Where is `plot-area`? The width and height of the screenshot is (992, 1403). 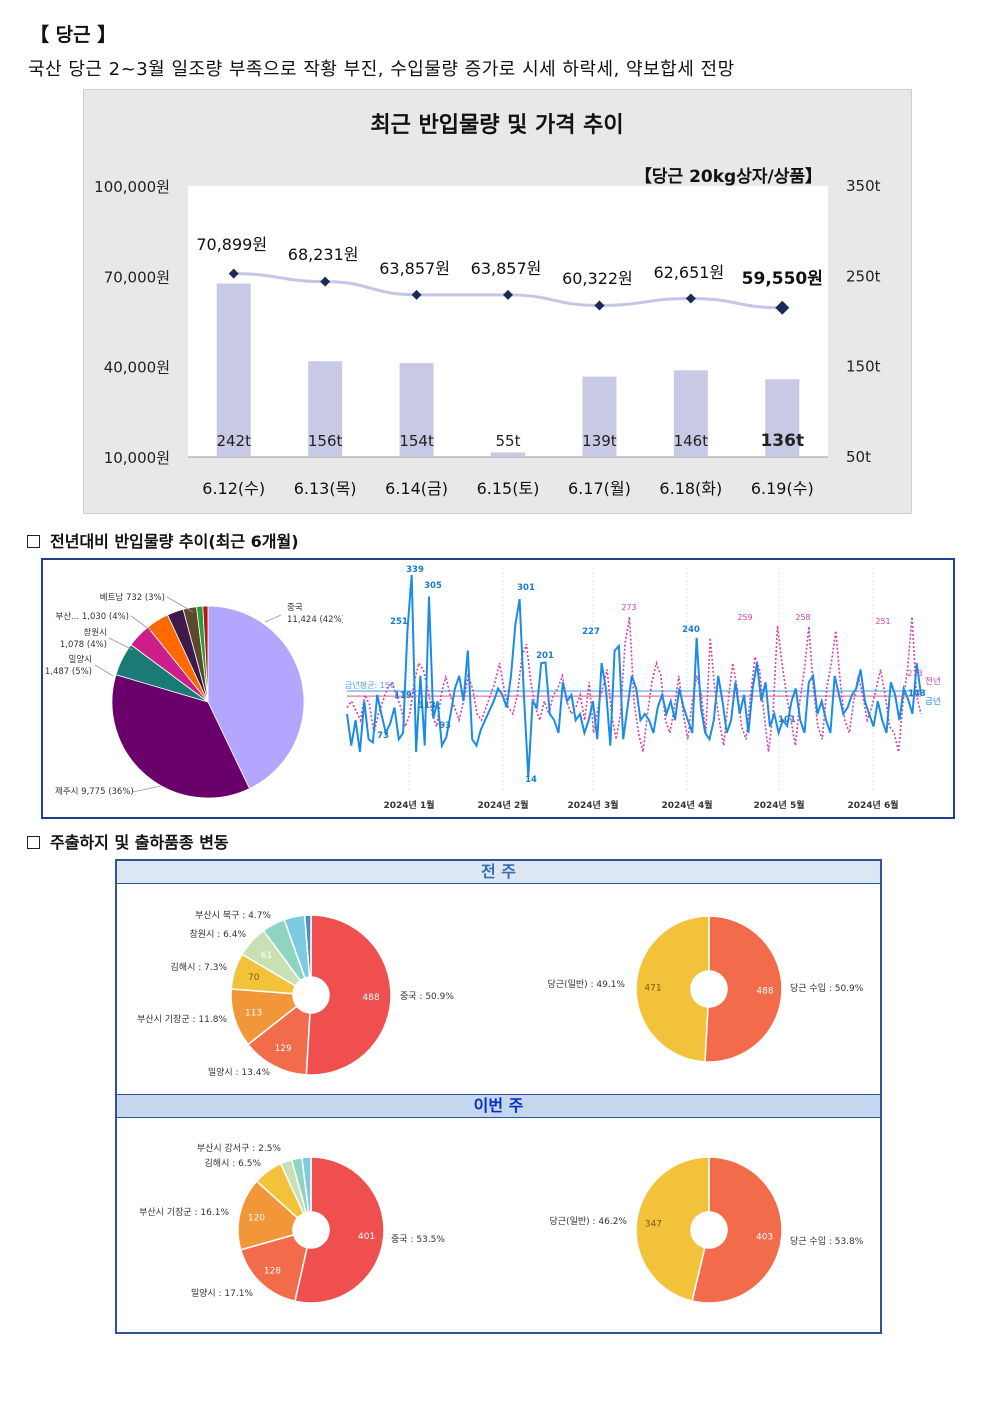 plot-area is located at coordinates (508, 321).